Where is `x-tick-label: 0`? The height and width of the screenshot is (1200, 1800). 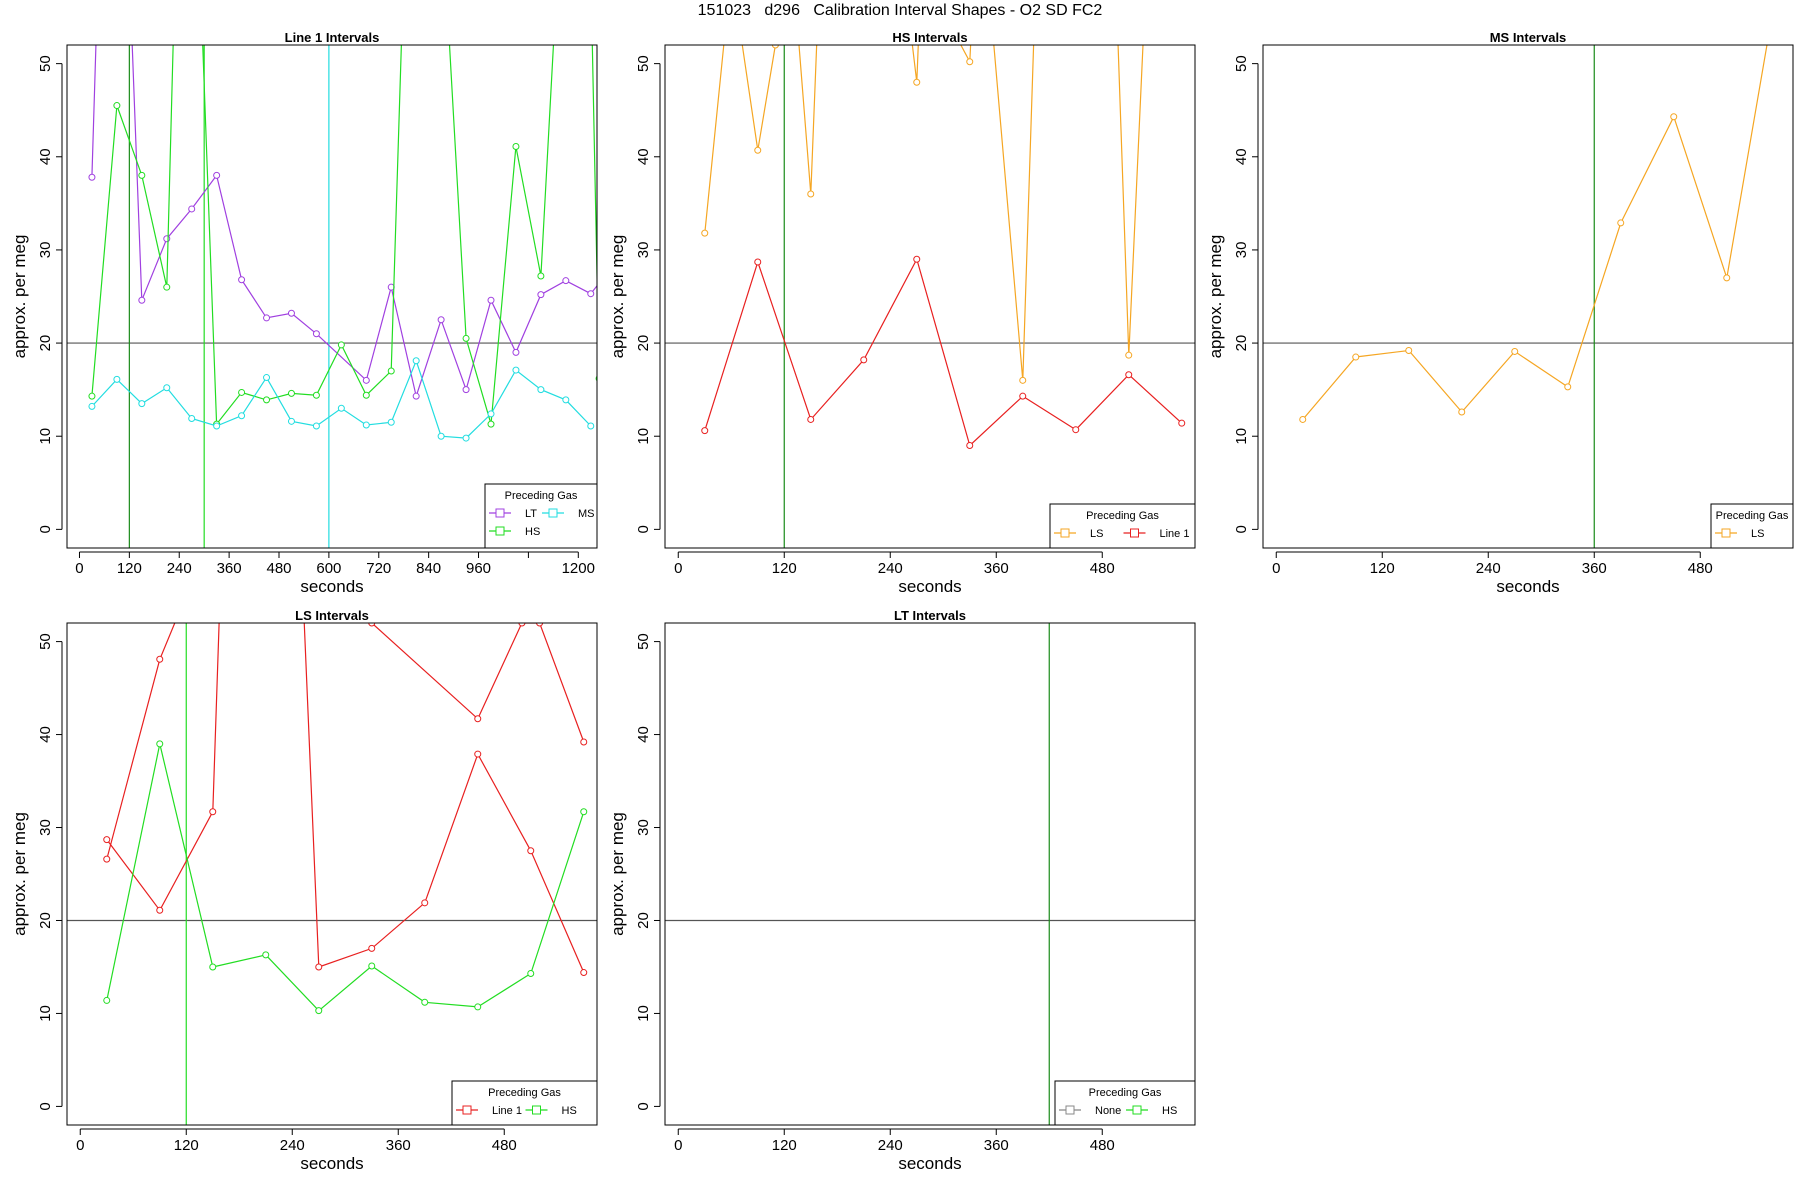 x-tick-label: 0 is located at coordinates (80, 1145).